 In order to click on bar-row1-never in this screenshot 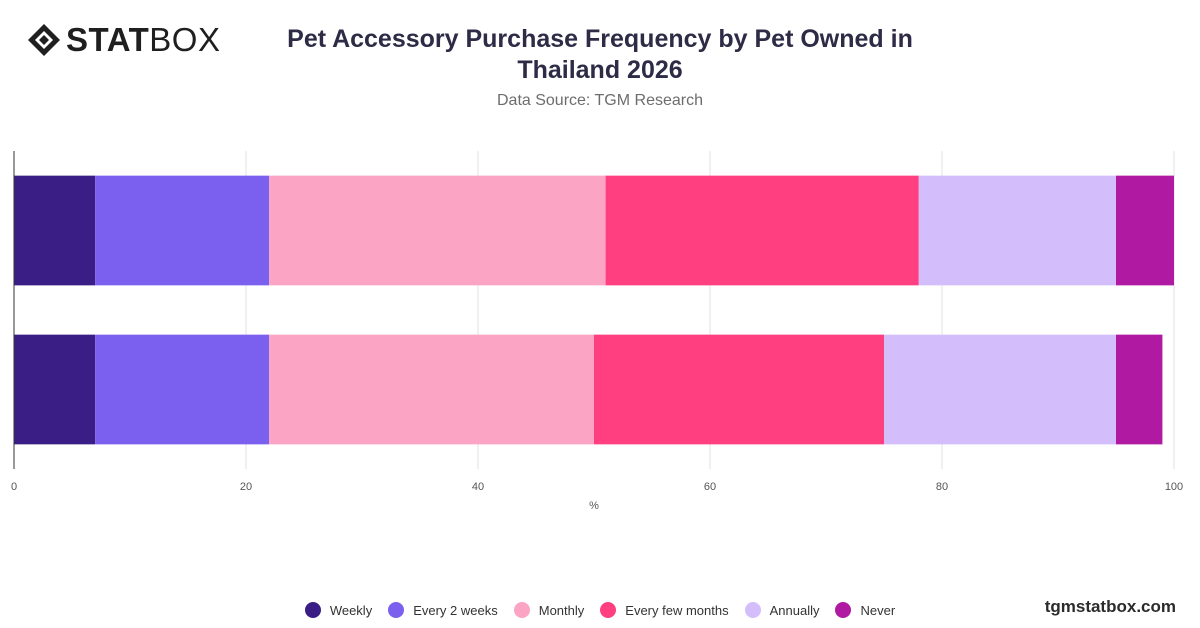, I will do `click(1139, 389)`.